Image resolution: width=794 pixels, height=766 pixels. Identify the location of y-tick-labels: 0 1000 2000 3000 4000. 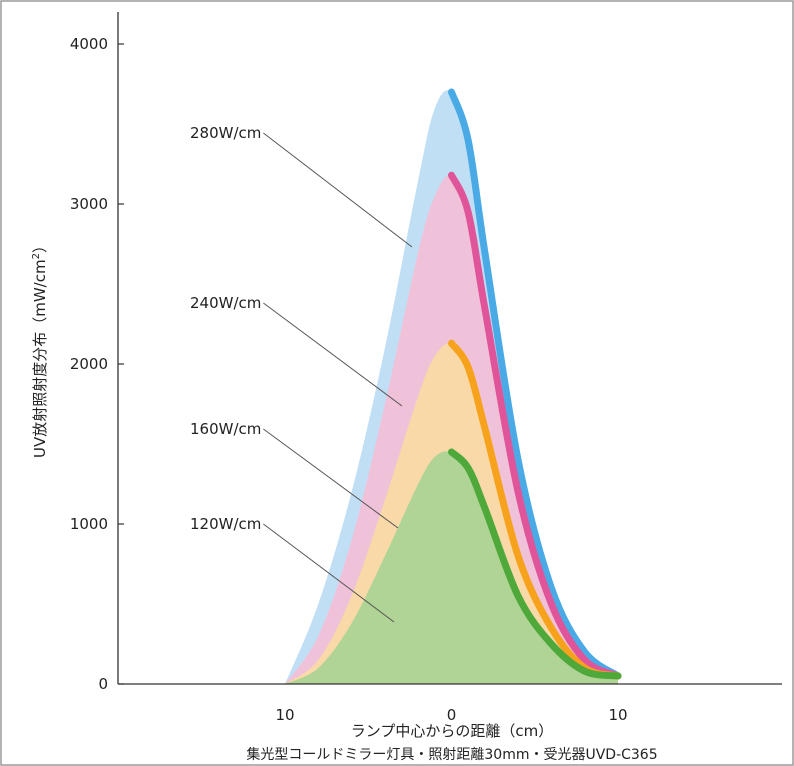
(97, 364).